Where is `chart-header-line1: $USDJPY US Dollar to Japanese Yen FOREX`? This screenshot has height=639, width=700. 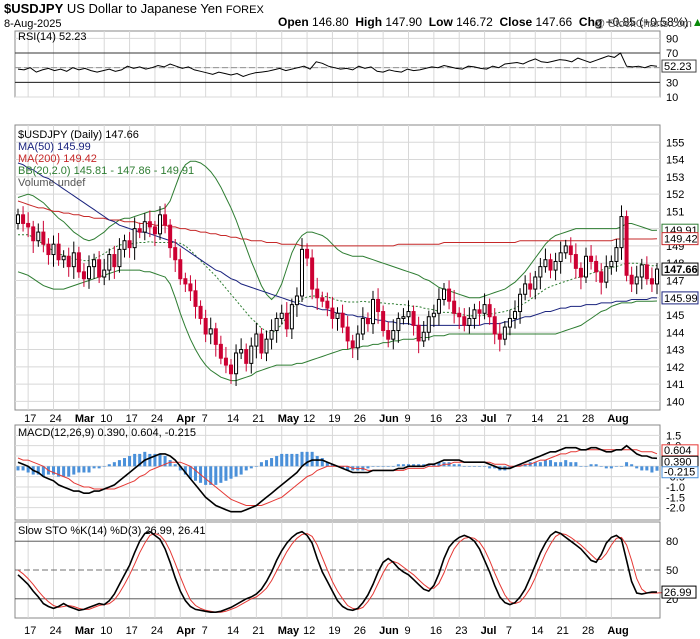
chart-header-line1: $USDJPY US Dollar to Japanese Yen FOREX is located at coordinates (134, 8).